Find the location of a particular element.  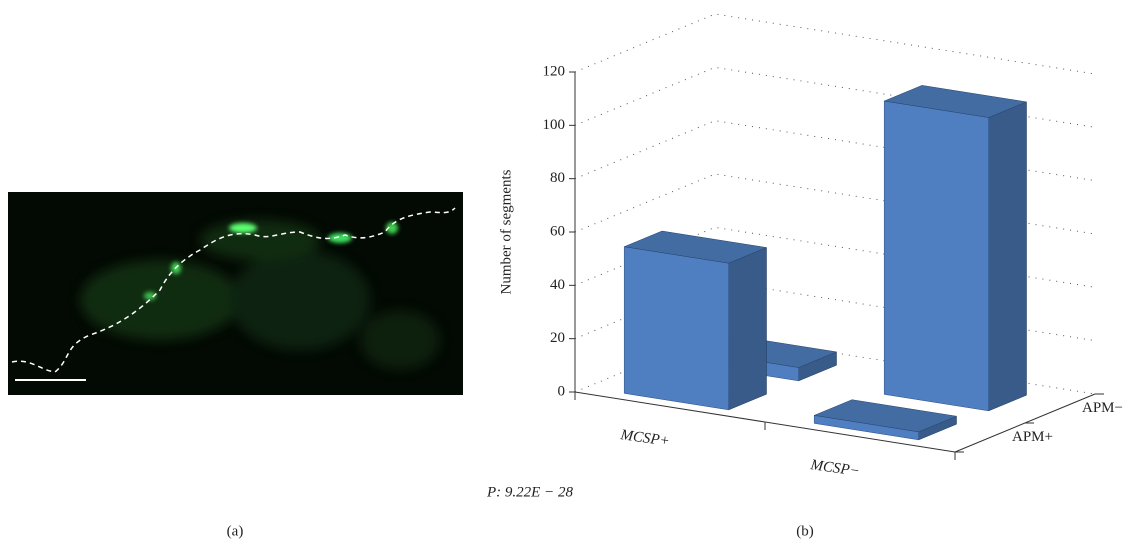

y-axis-title: Number of segments is located at coordinates (506, 231).